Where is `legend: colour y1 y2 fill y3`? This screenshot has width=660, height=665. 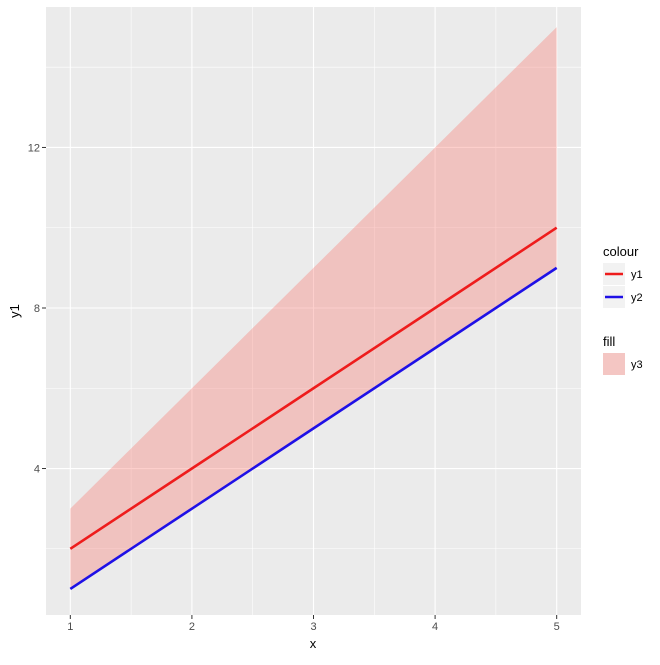 legend: colour y1 y2 fill y3 is located at coordinates (623, 309).